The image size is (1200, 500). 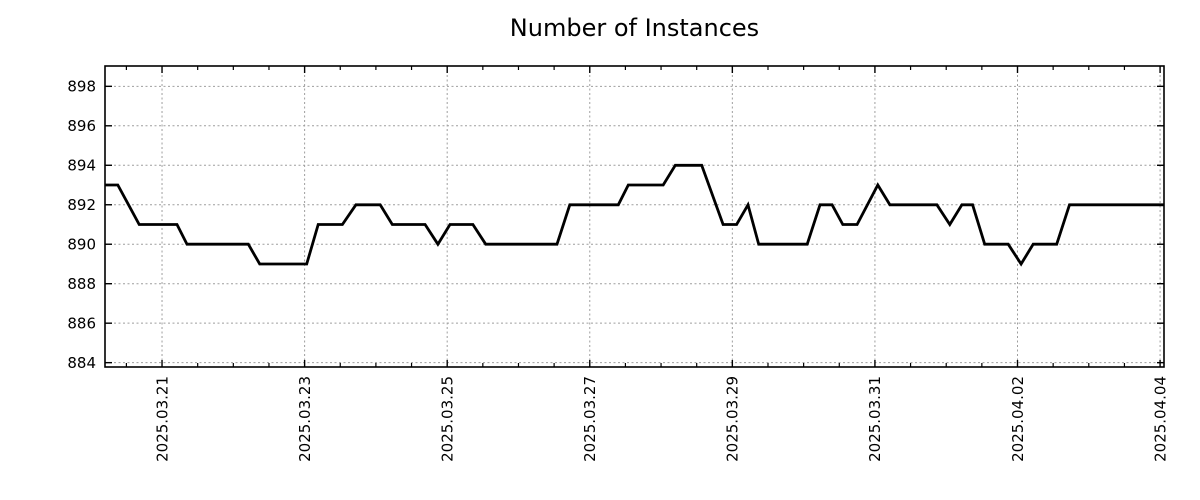 What do you see at coordinates (81, 244) in the screenshot?
I see `y-tick-label: 890` at bounding box center [81, 244].